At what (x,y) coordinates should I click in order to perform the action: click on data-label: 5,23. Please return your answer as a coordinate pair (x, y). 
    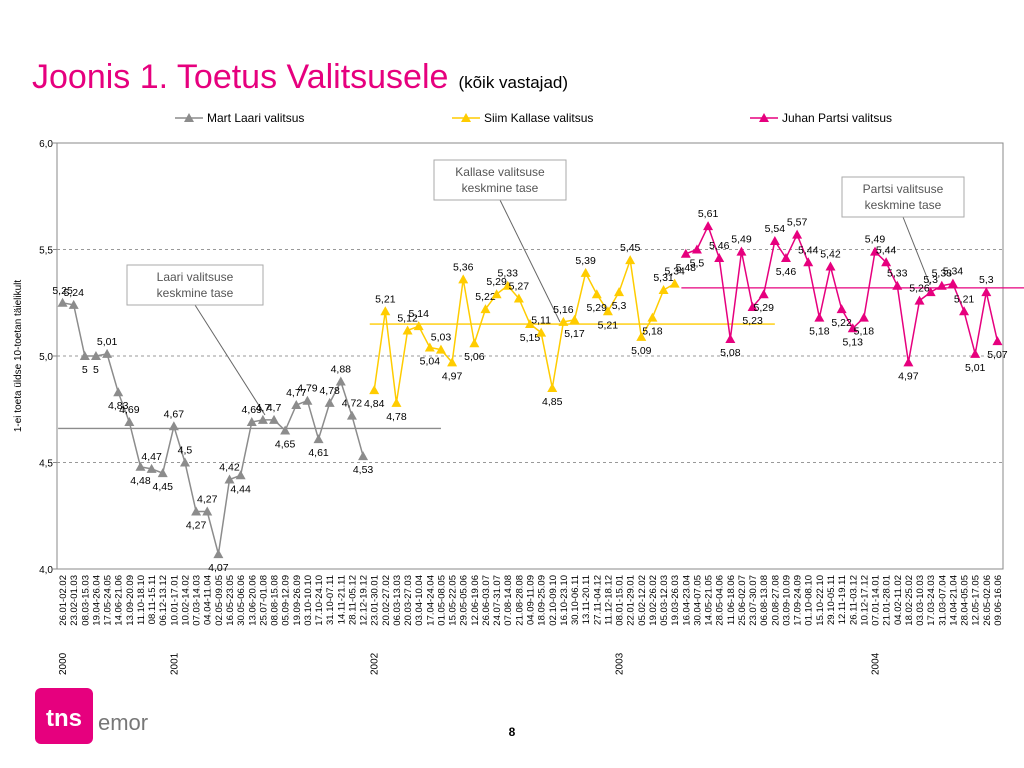
    Looking at the image, I should click on (752, 321).